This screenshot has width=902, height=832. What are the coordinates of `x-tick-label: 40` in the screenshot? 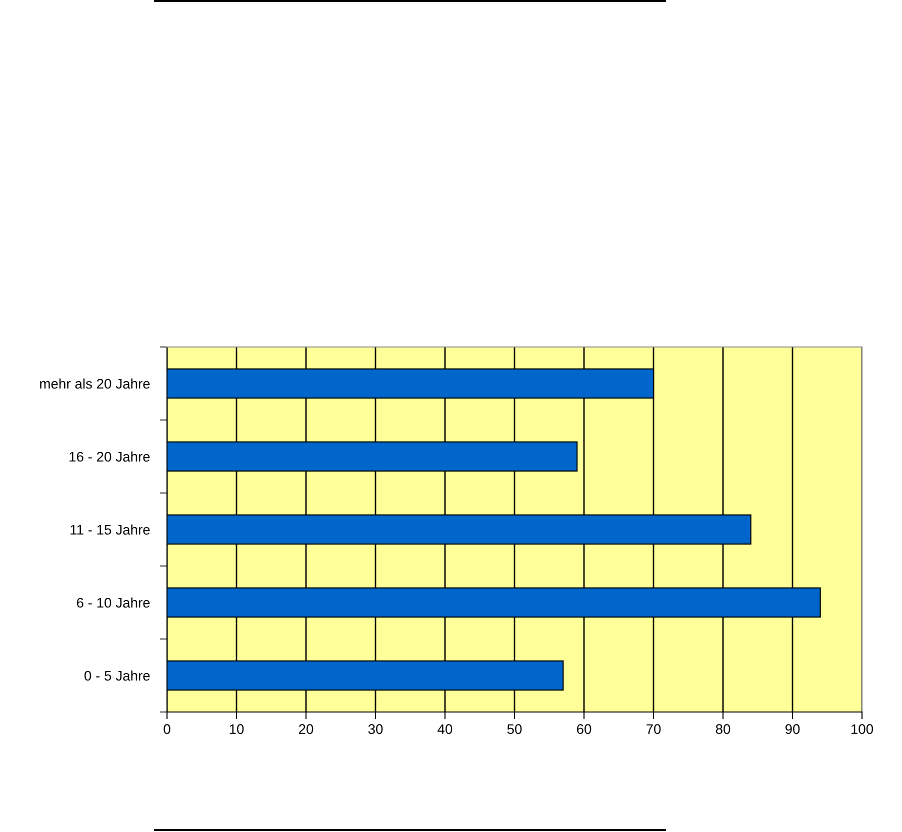 It's located at (445, 729).